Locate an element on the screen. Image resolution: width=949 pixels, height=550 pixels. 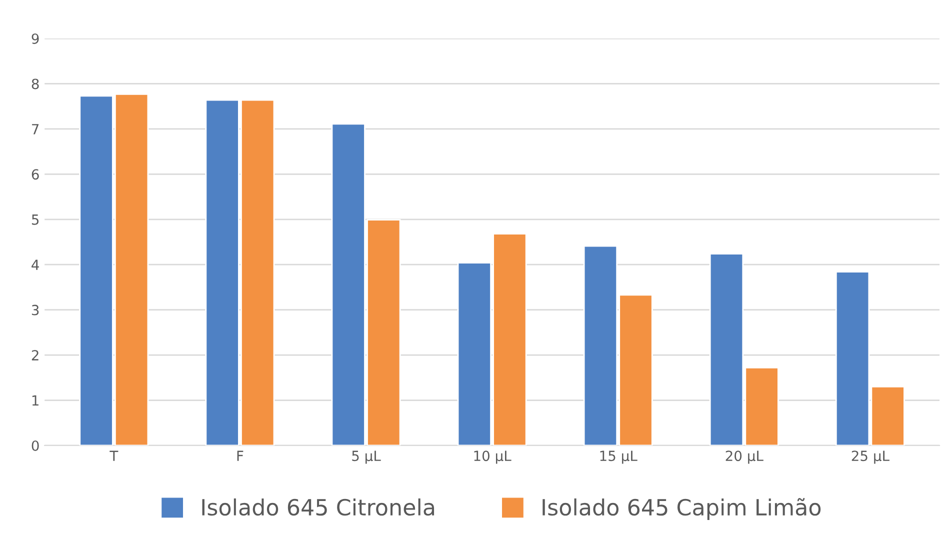
x-tick-label: 20 µL is located at coordinates (745, 457).